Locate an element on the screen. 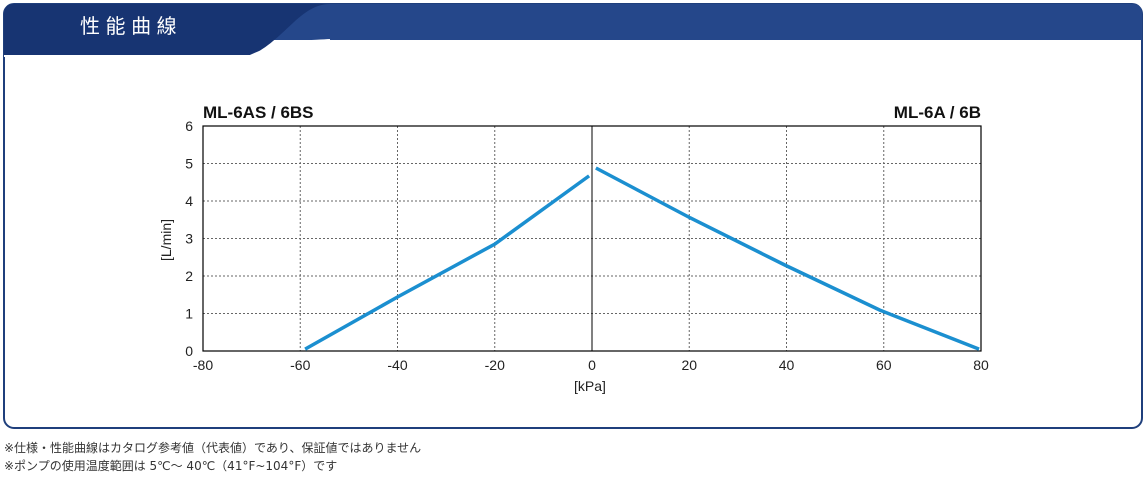 The width and height of the screenshot is (1147, 480). y-tick-label: 5 is located at coordinates (189, 164).